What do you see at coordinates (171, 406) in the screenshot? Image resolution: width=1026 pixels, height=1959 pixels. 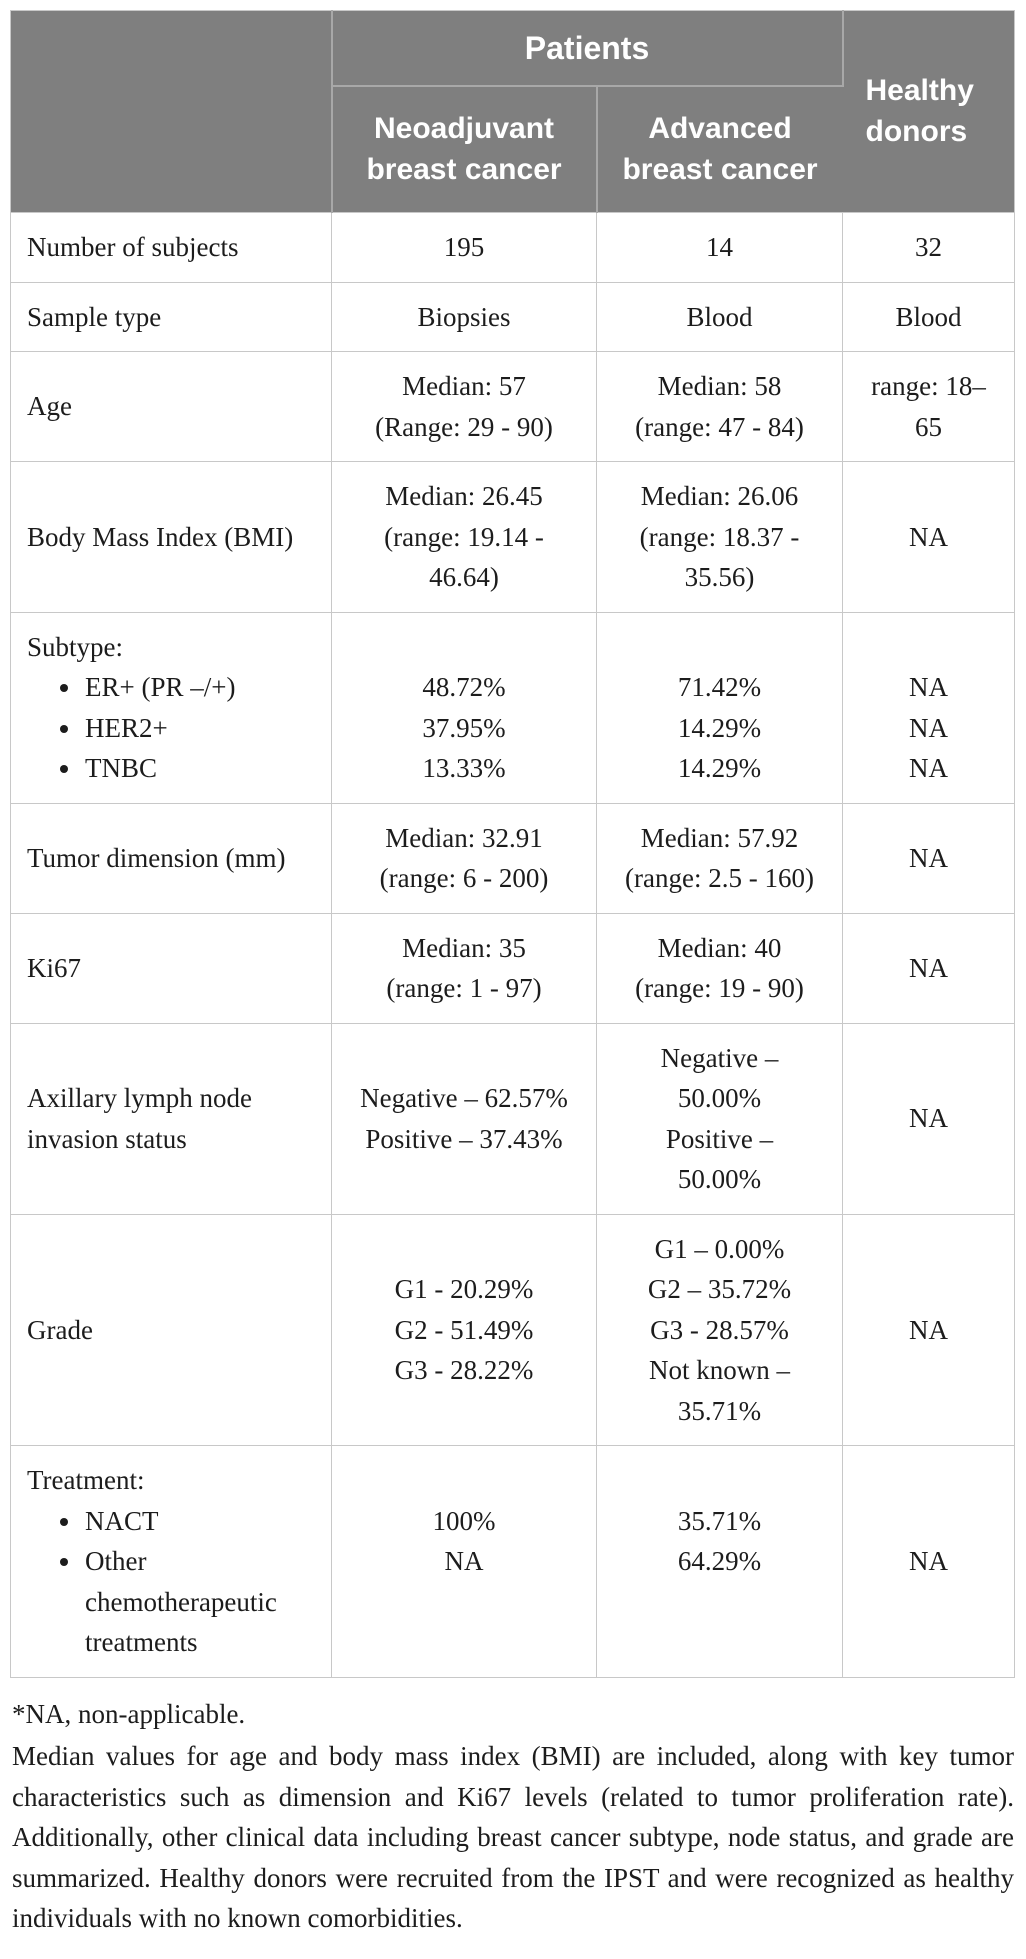 I see `row-label: Age` at bounding box center [171, 406].